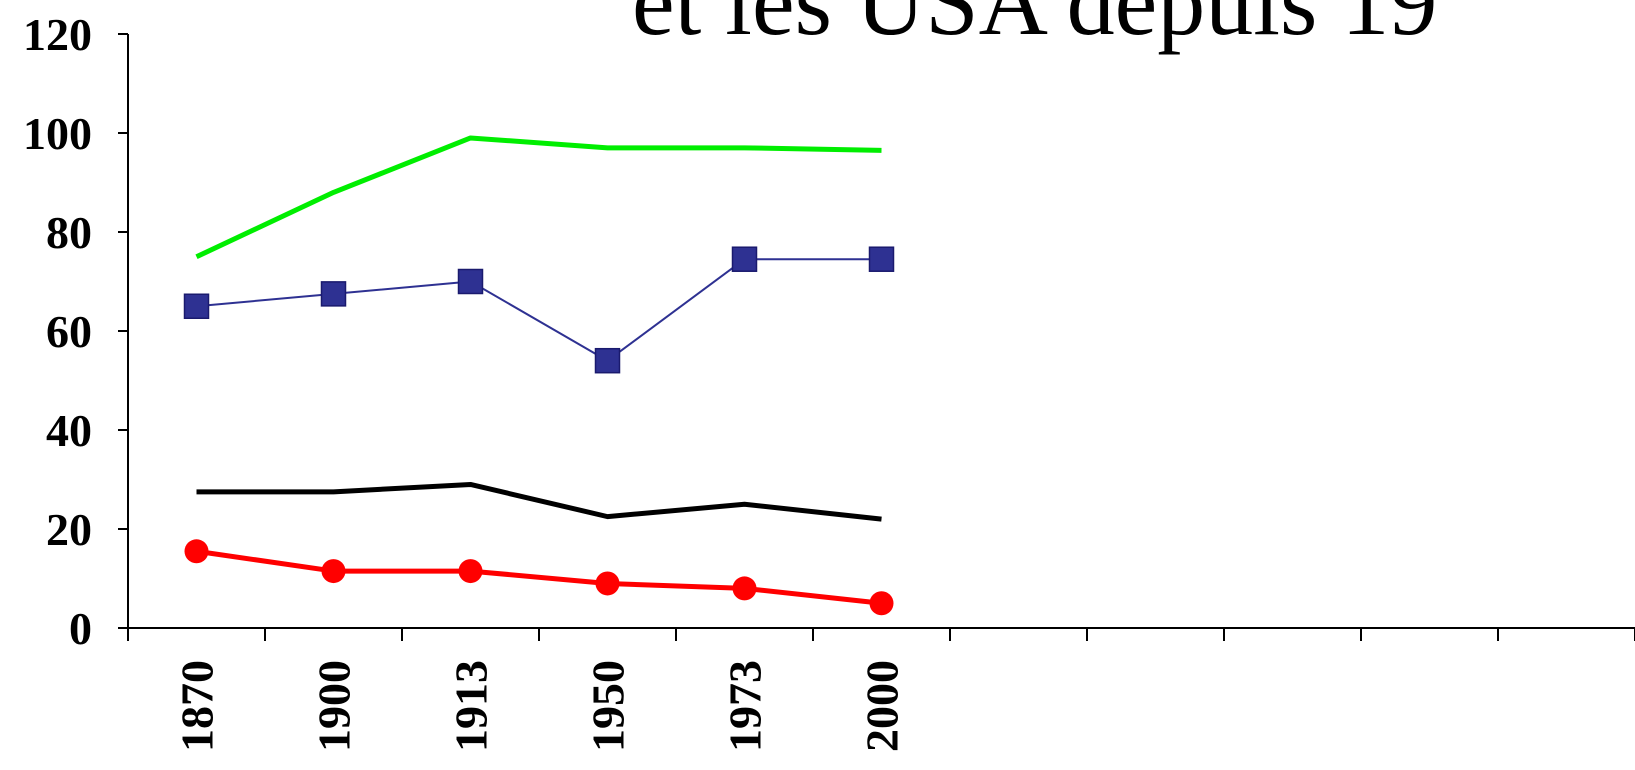 The image size is (1635, 770). What do you see at coordinates (745, 706) in the screenshot?
I see `x-tick-label: 1973` at bounding box center [745, 706].